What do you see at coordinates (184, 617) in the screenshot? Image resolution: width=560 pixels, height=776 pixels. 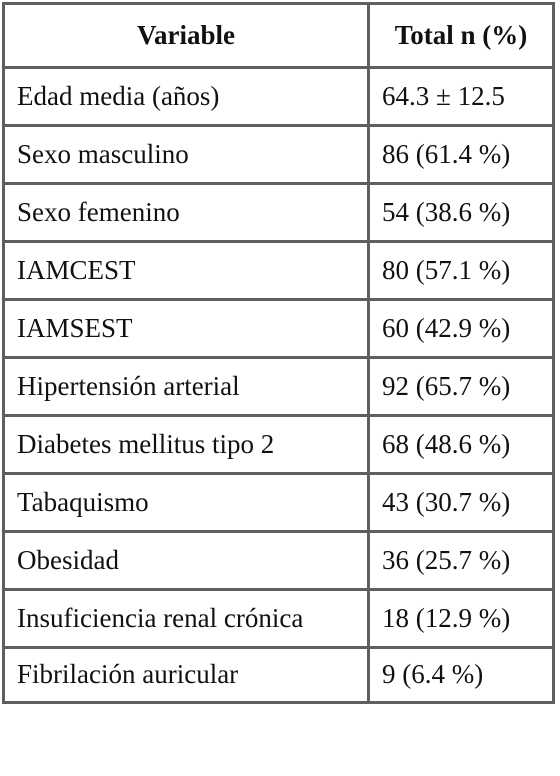 I see `cell-variable: Insuficiencia renal crónica` at bounding box center [184, 617].